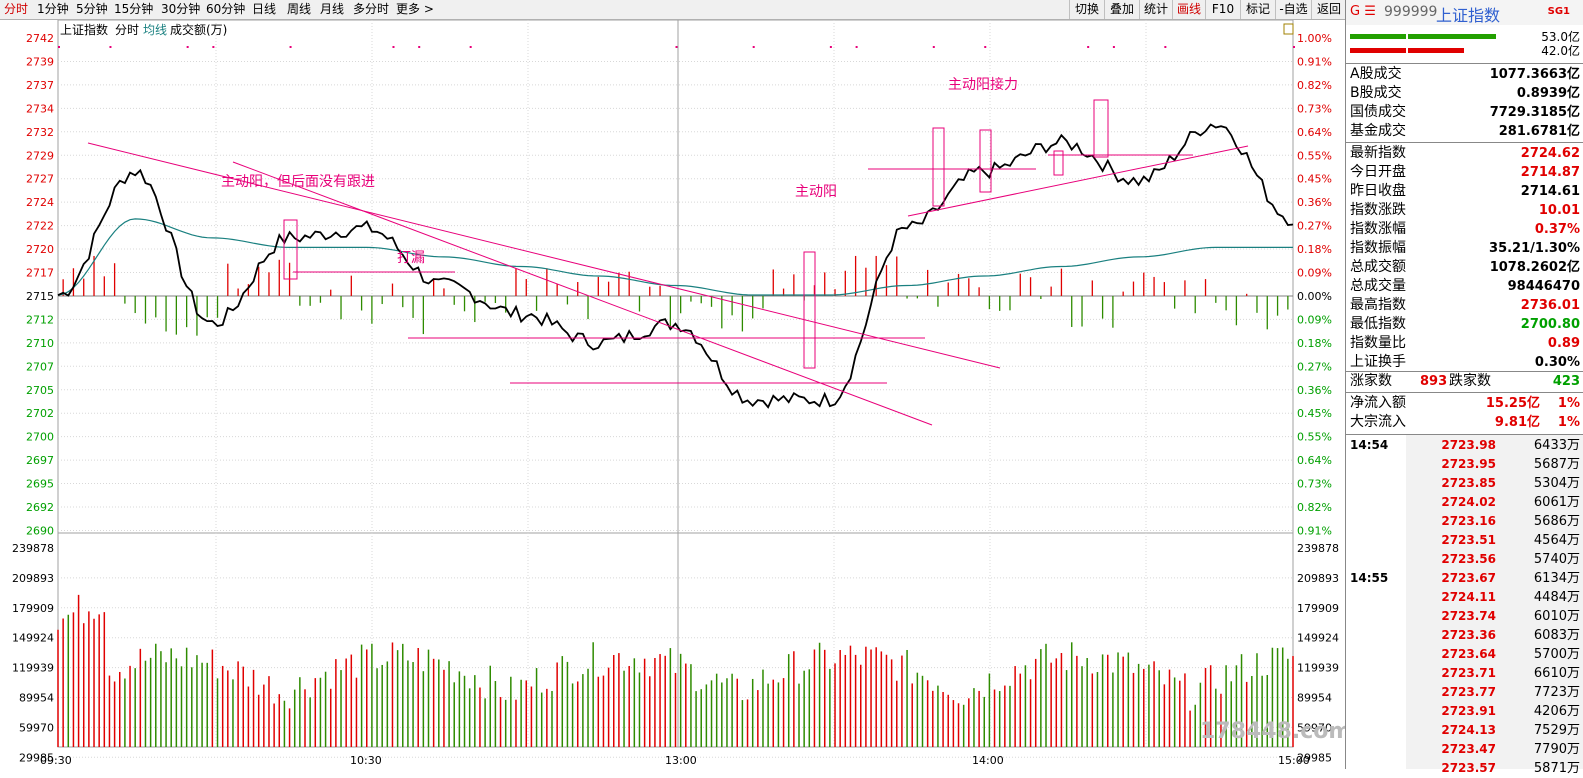 Image resolution: width=1583 pixels, height=778 pixels. I want to click on period-tab-6: 日线, so click(264, 9).